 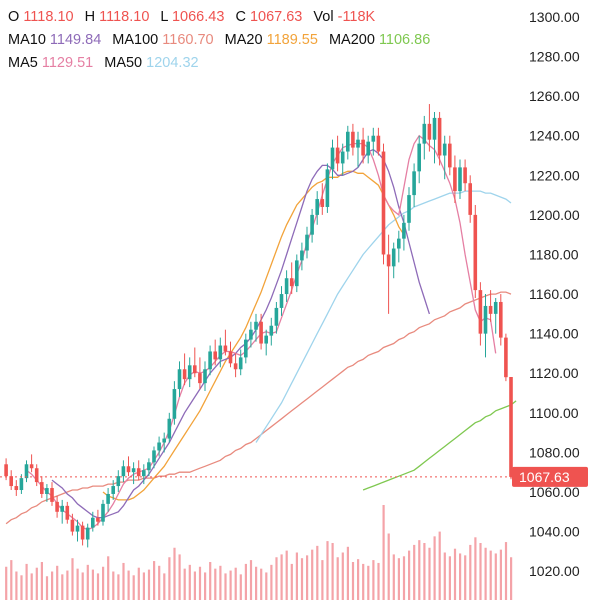 I want to click on ma10-label: MA10, so click(x=27, y=40).